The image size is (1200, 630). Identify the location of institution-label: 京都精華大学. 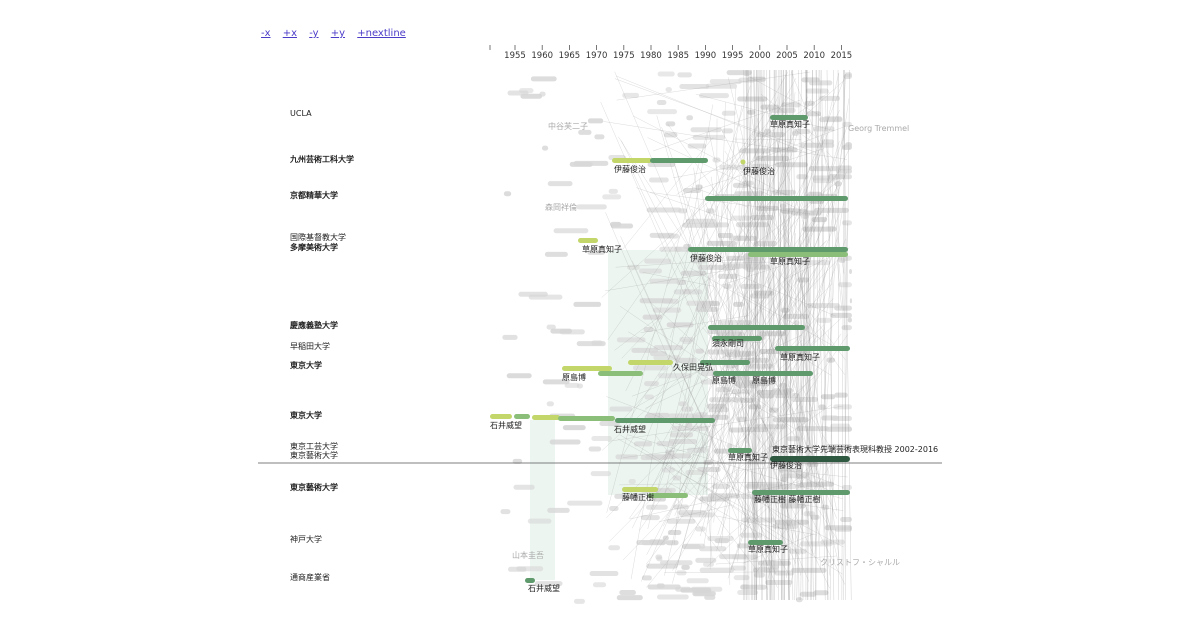
(314, 195).